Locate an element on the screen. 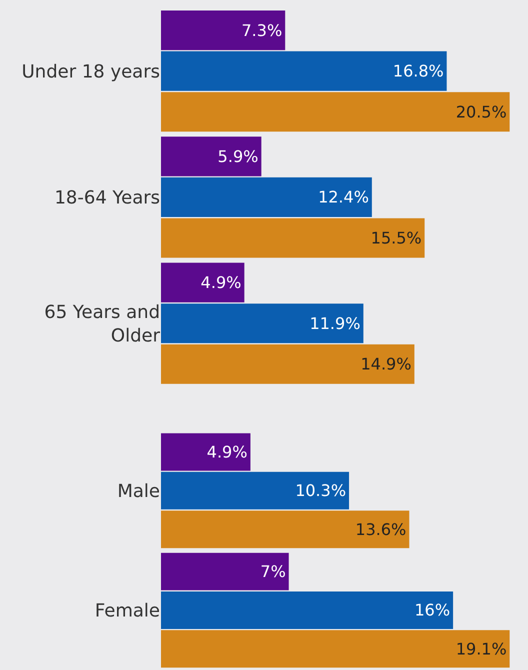  data-label: 14.9% is located at coordinates (386, 364).